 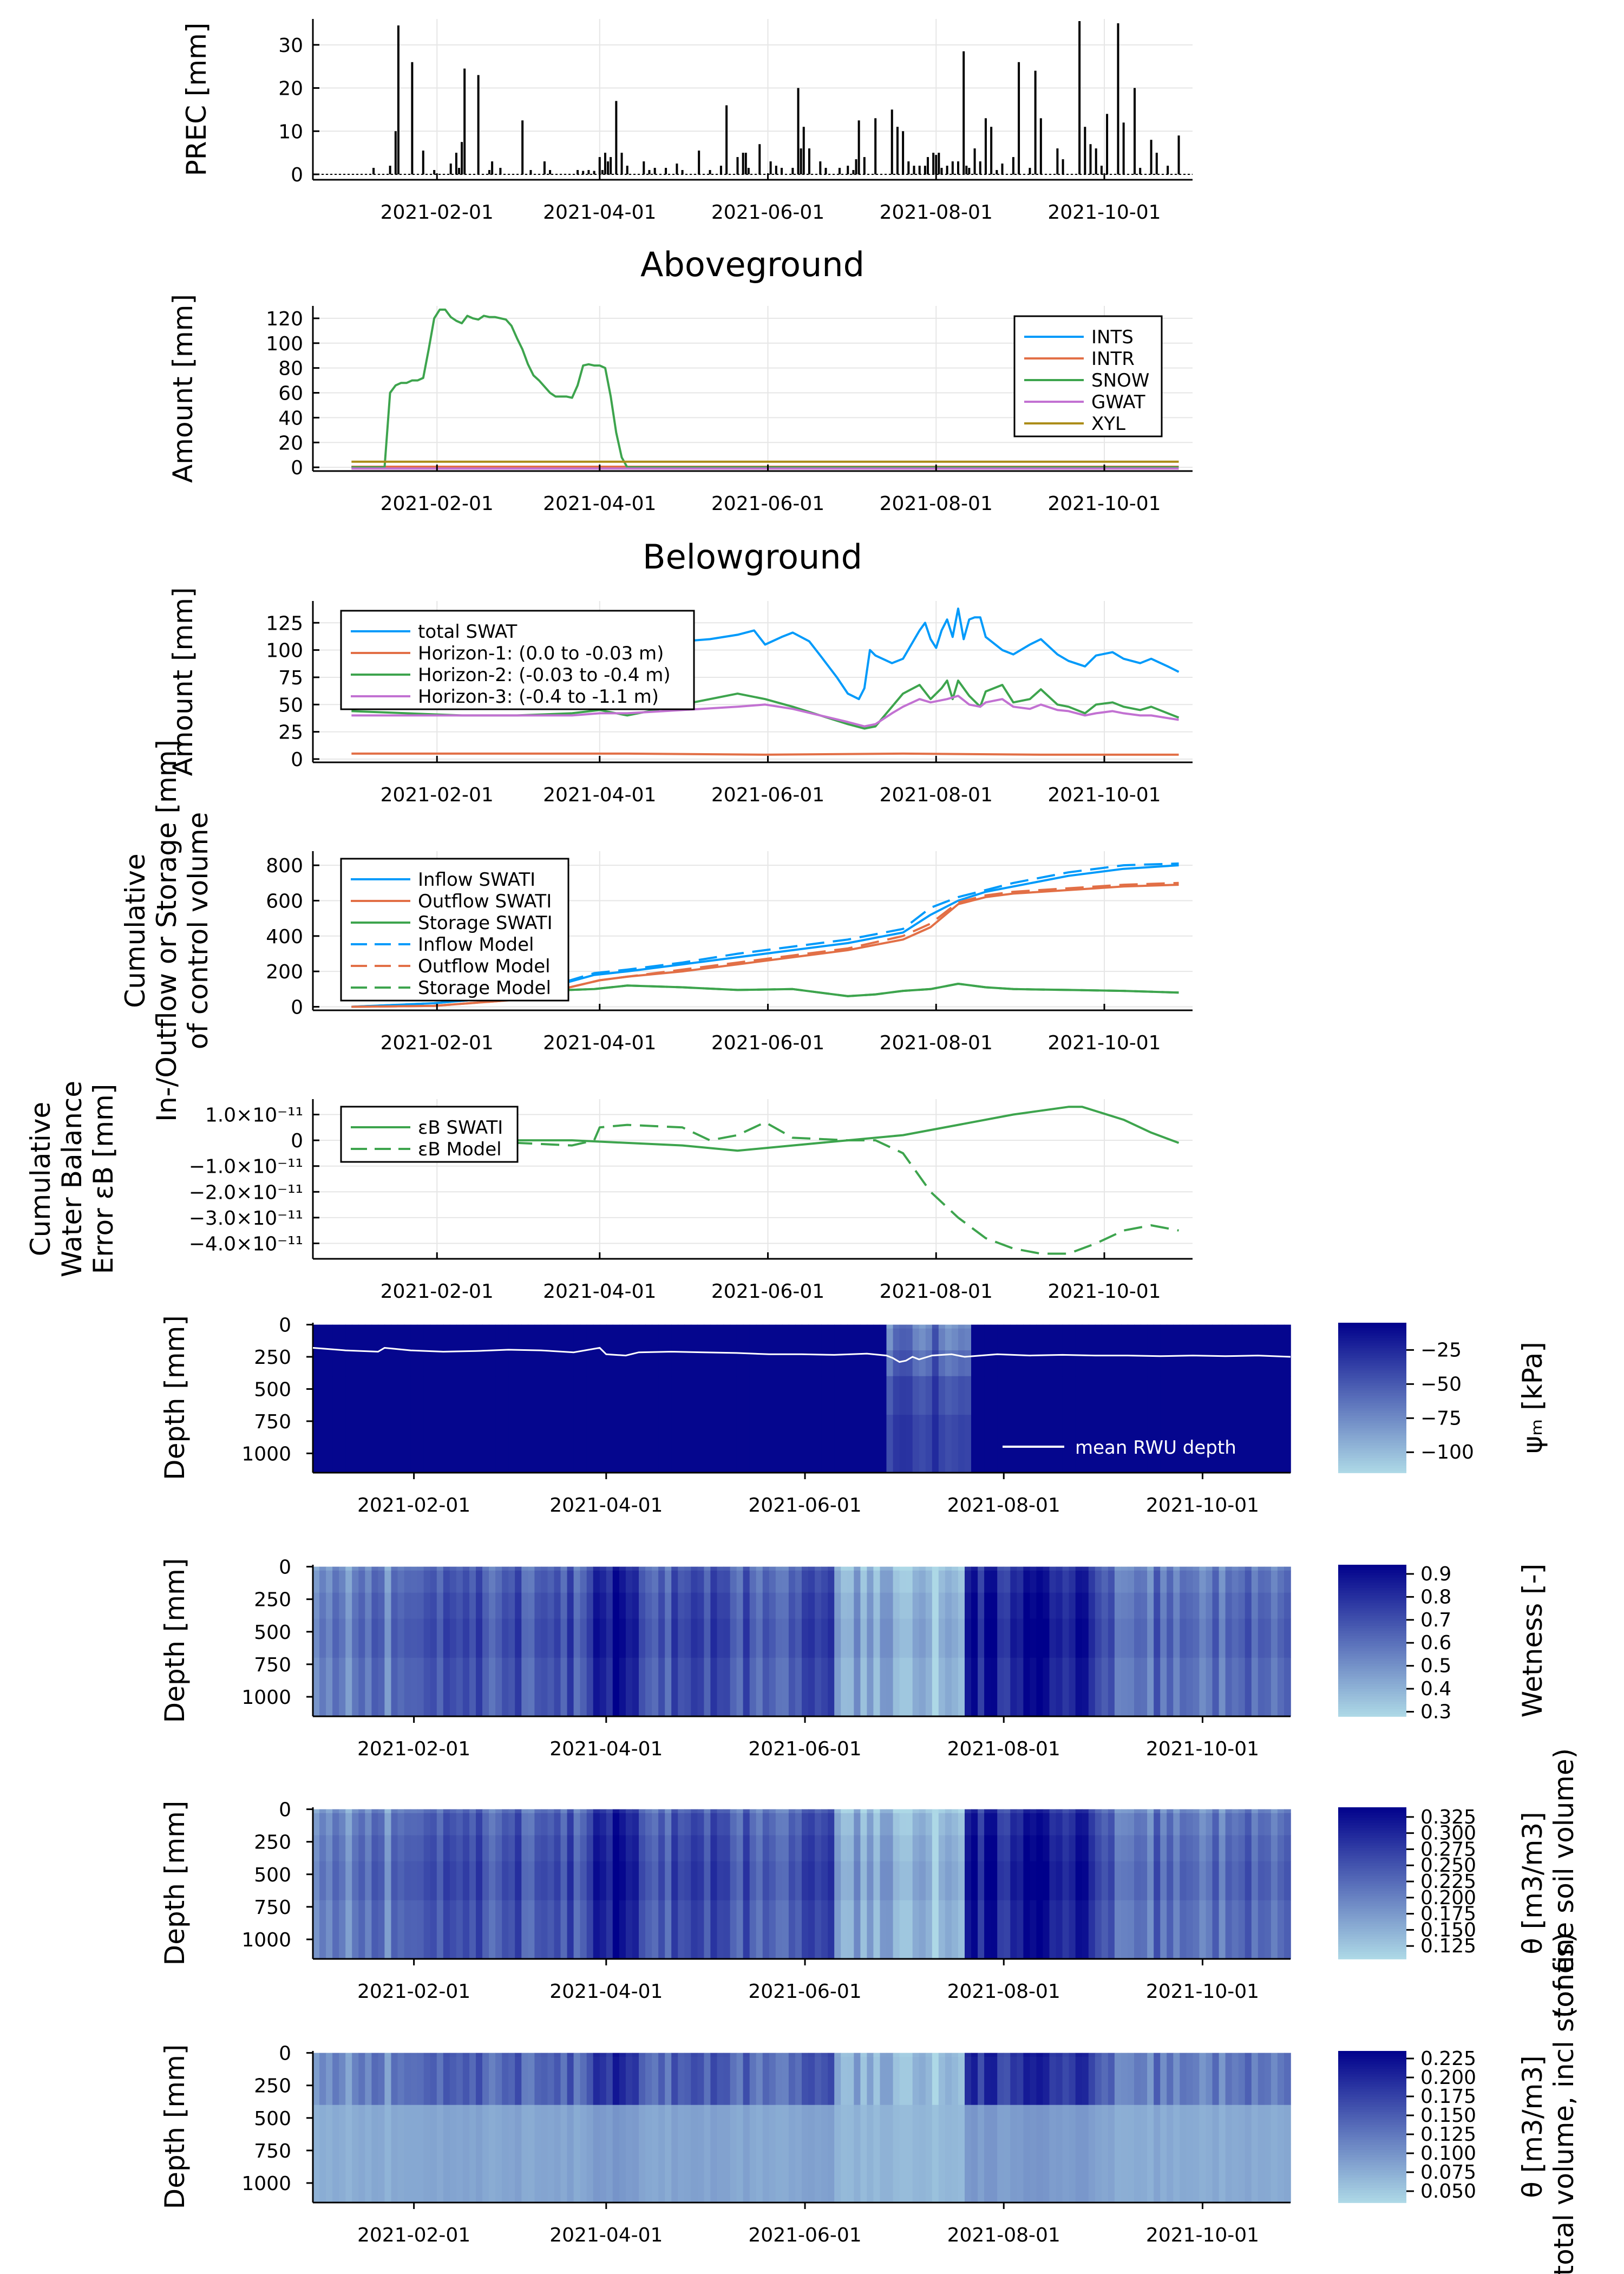 I want to click on wet-ytick-label: 250, so click(x=272, y=1600).